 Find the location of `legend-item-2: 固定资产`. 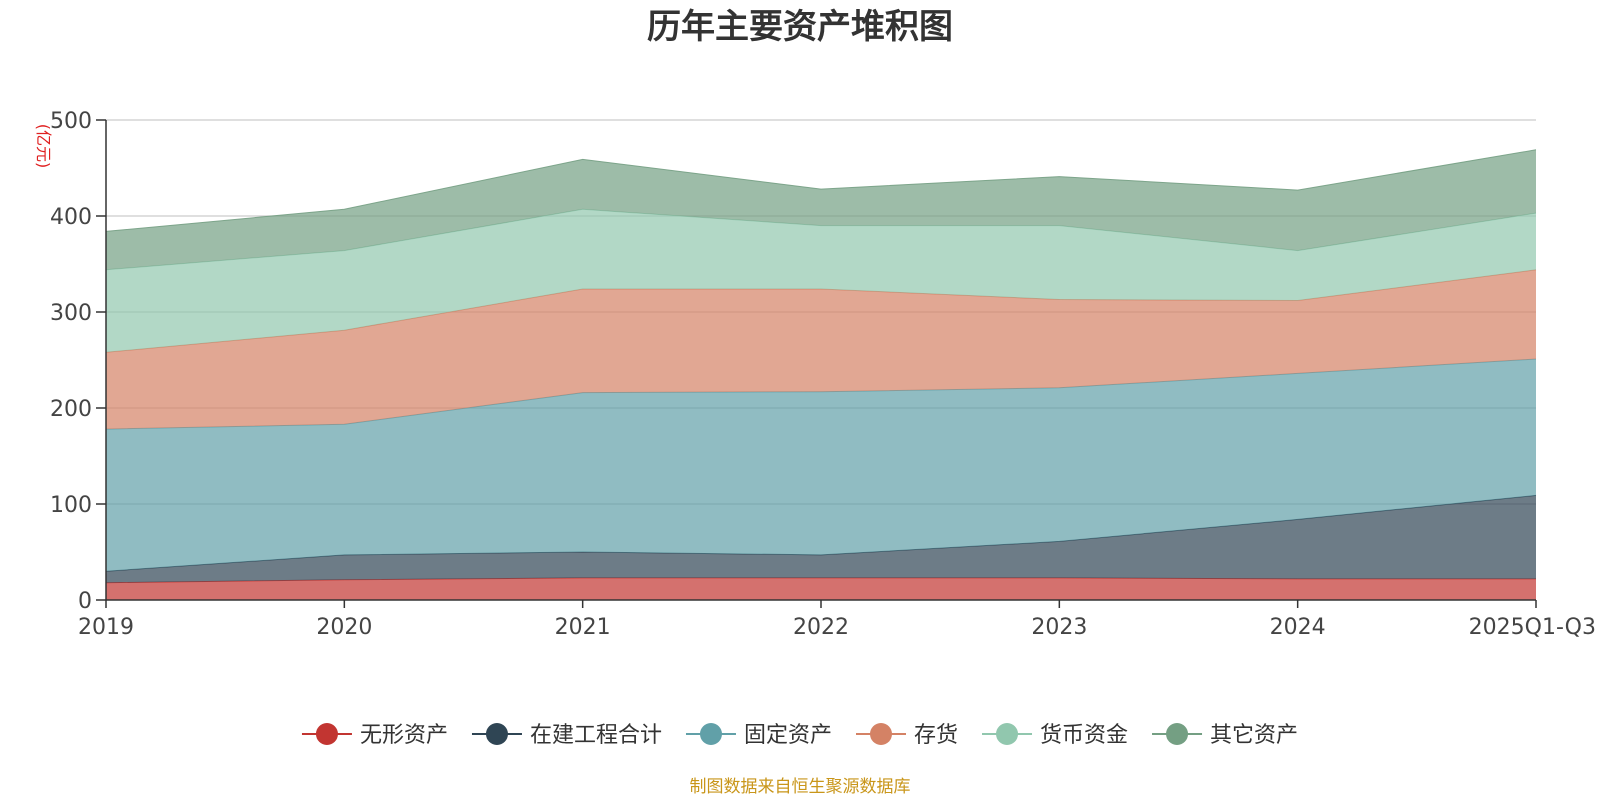

legend-item-2: 固定资产 is located at coordinates (758, 735).